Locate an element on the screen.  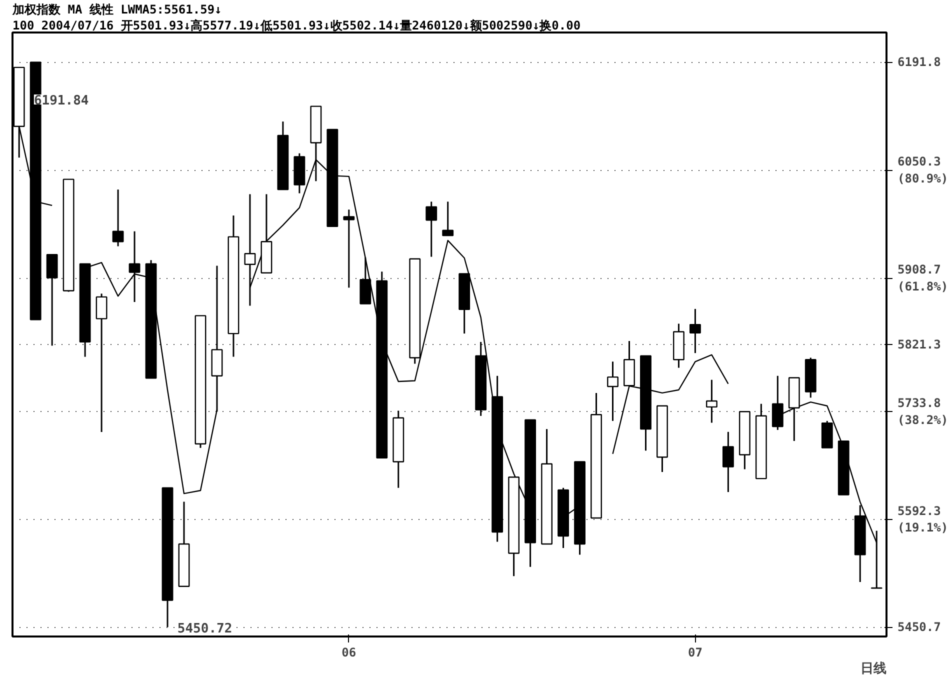
y-tick-label: 5821.3 is located at coordinates (919, 345).